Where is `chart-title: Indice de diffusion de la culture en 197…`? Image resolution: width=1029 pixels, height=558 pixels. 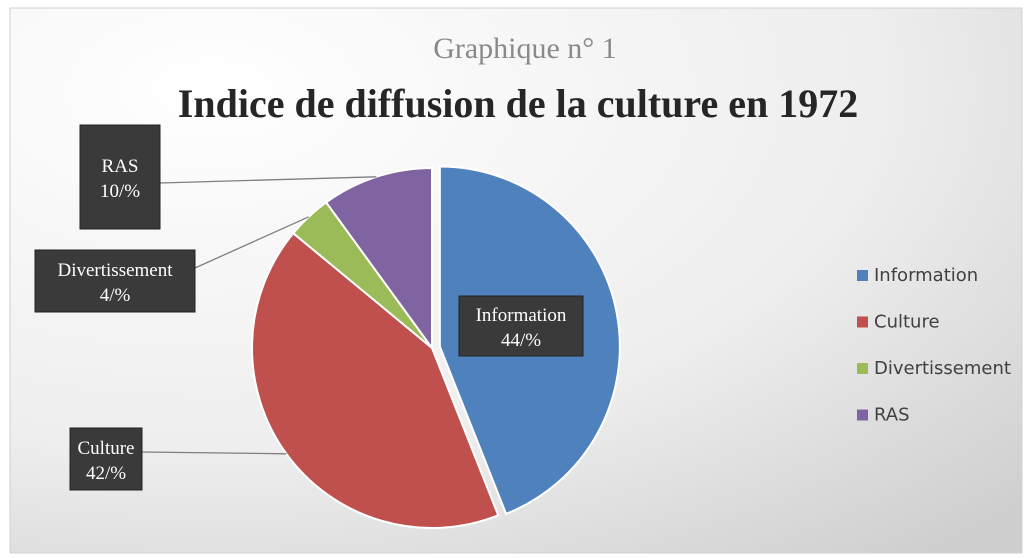 chart-title: Indice de diffusion de la culture en 197… is located at coordinates (518, 103).